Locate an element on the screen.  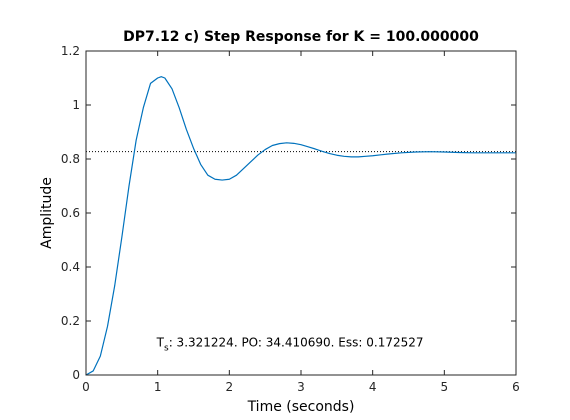
x-tick-label: 6 is located at coordinates (516, 387).